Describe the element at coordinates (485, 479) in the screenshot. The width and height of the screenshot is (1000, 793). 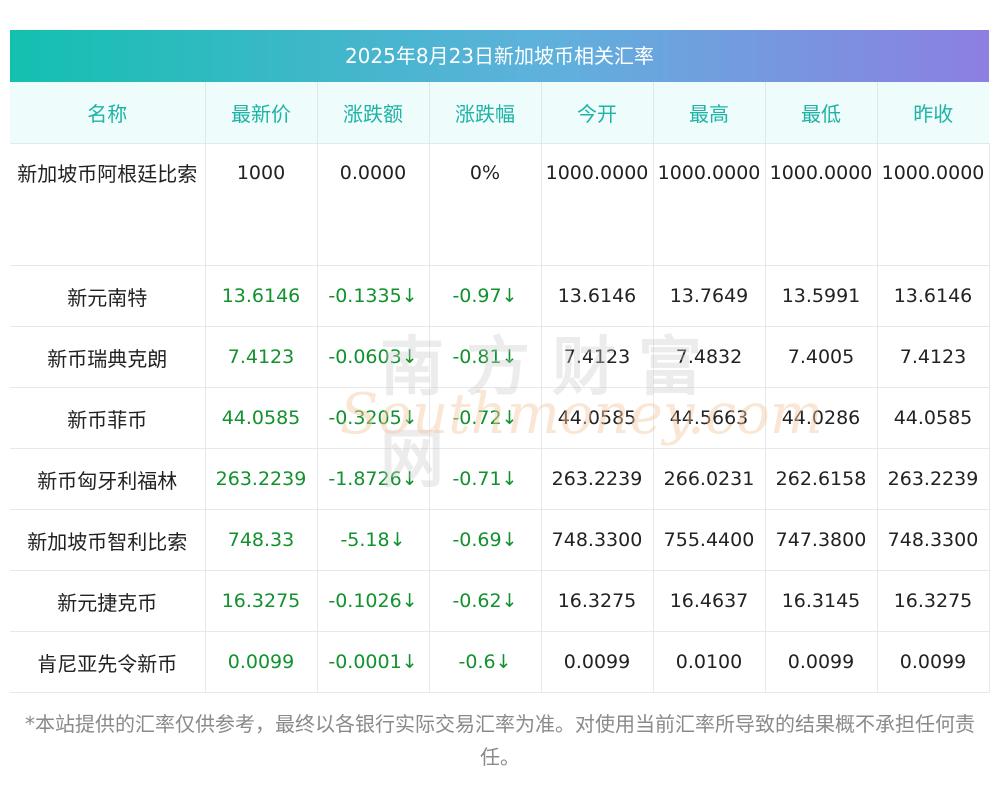
I see `change-percent: -0.71↓` at that location.